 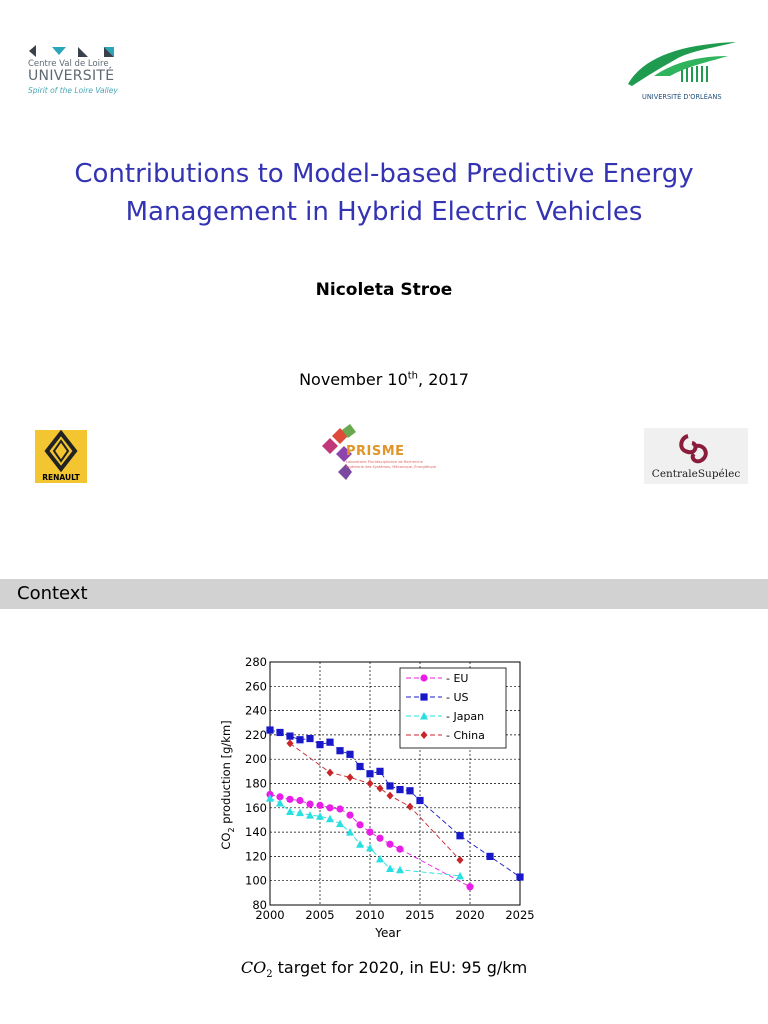 I want to click on x-tick-label: 2015, so click(x=419, y=915).